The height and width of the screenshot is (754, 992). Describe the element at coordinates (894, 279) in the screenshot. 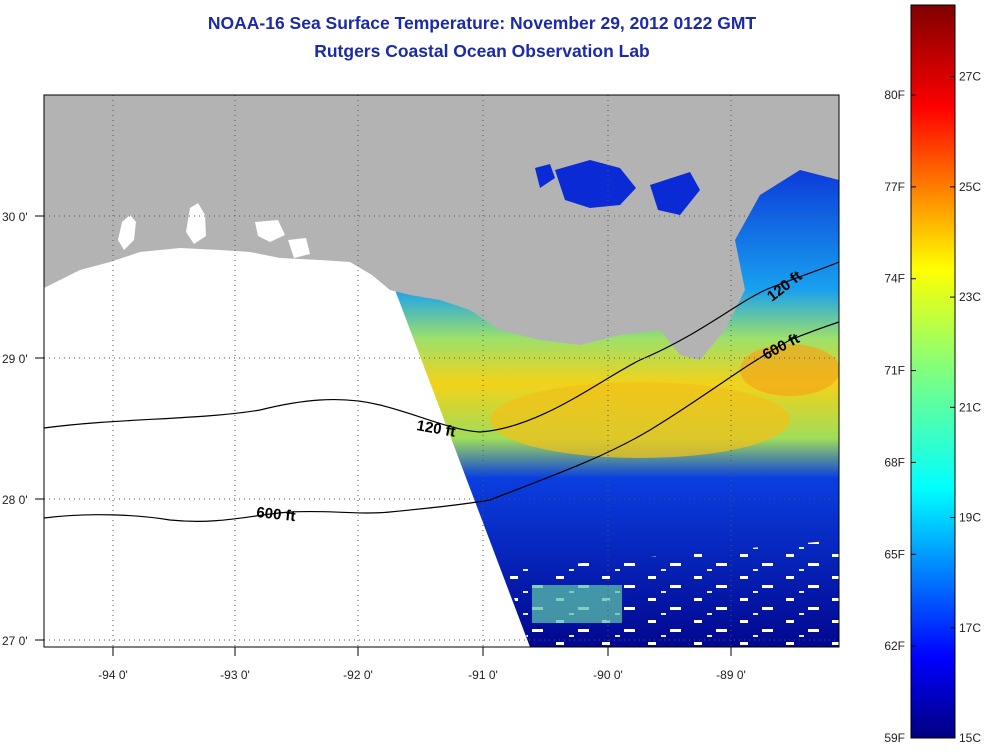

I see `colorbar-f-label: 74F` at that location.